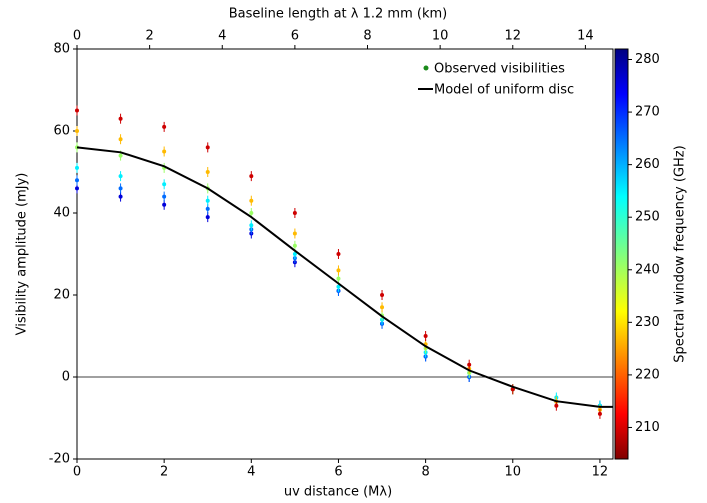 This screenshot has width=707, height=503. Describe the element at coordinates (61, 131) in the screenshot. I see `y-tick-label: 60` at that location.